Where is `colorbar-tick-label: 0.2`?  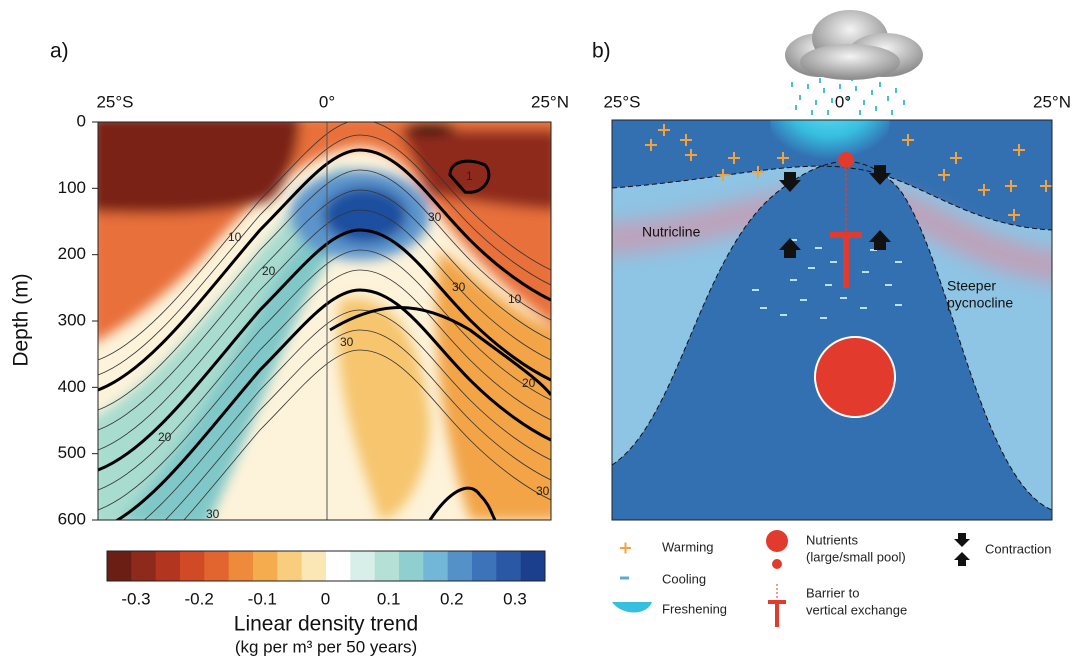 colorbar-tick-label: 0.2 is located at coordinates (452, 598).